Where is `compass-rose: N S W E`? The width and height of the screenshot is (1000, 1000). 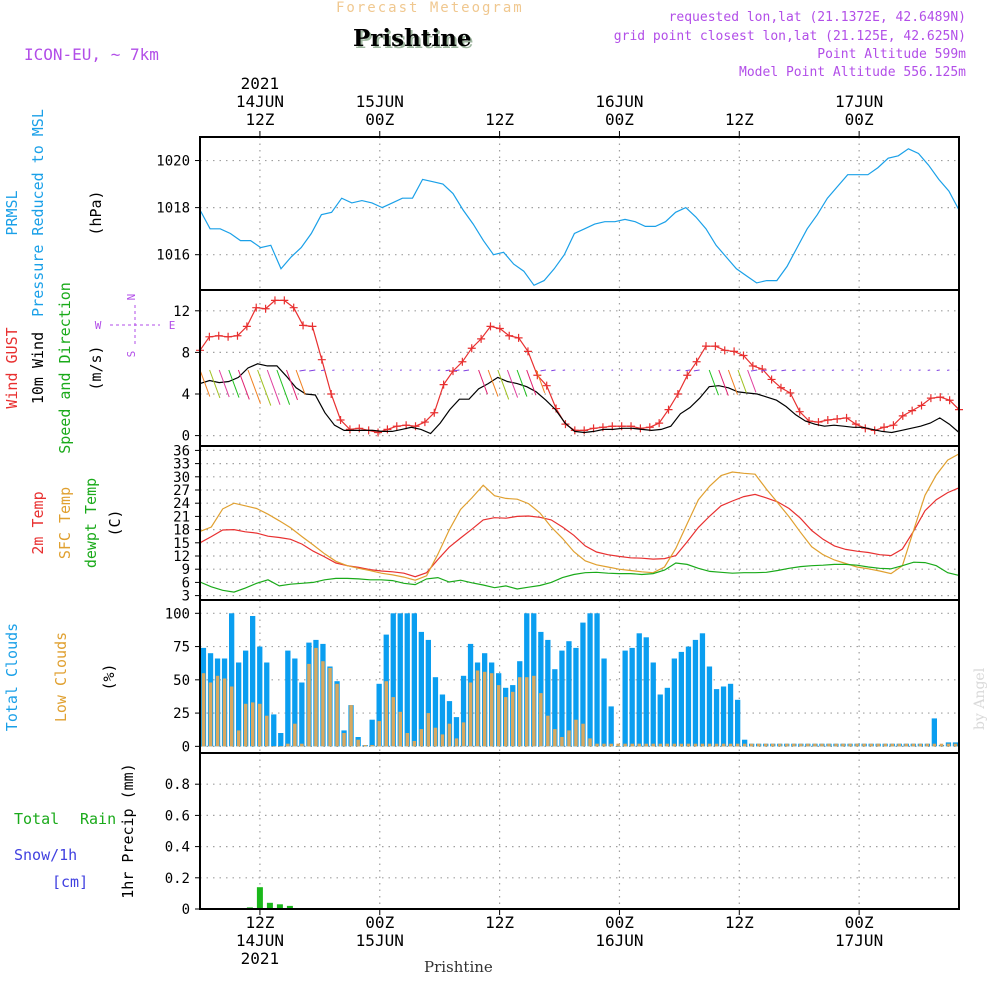
compass-rose: N S W E is located at coordinates (135, 326).